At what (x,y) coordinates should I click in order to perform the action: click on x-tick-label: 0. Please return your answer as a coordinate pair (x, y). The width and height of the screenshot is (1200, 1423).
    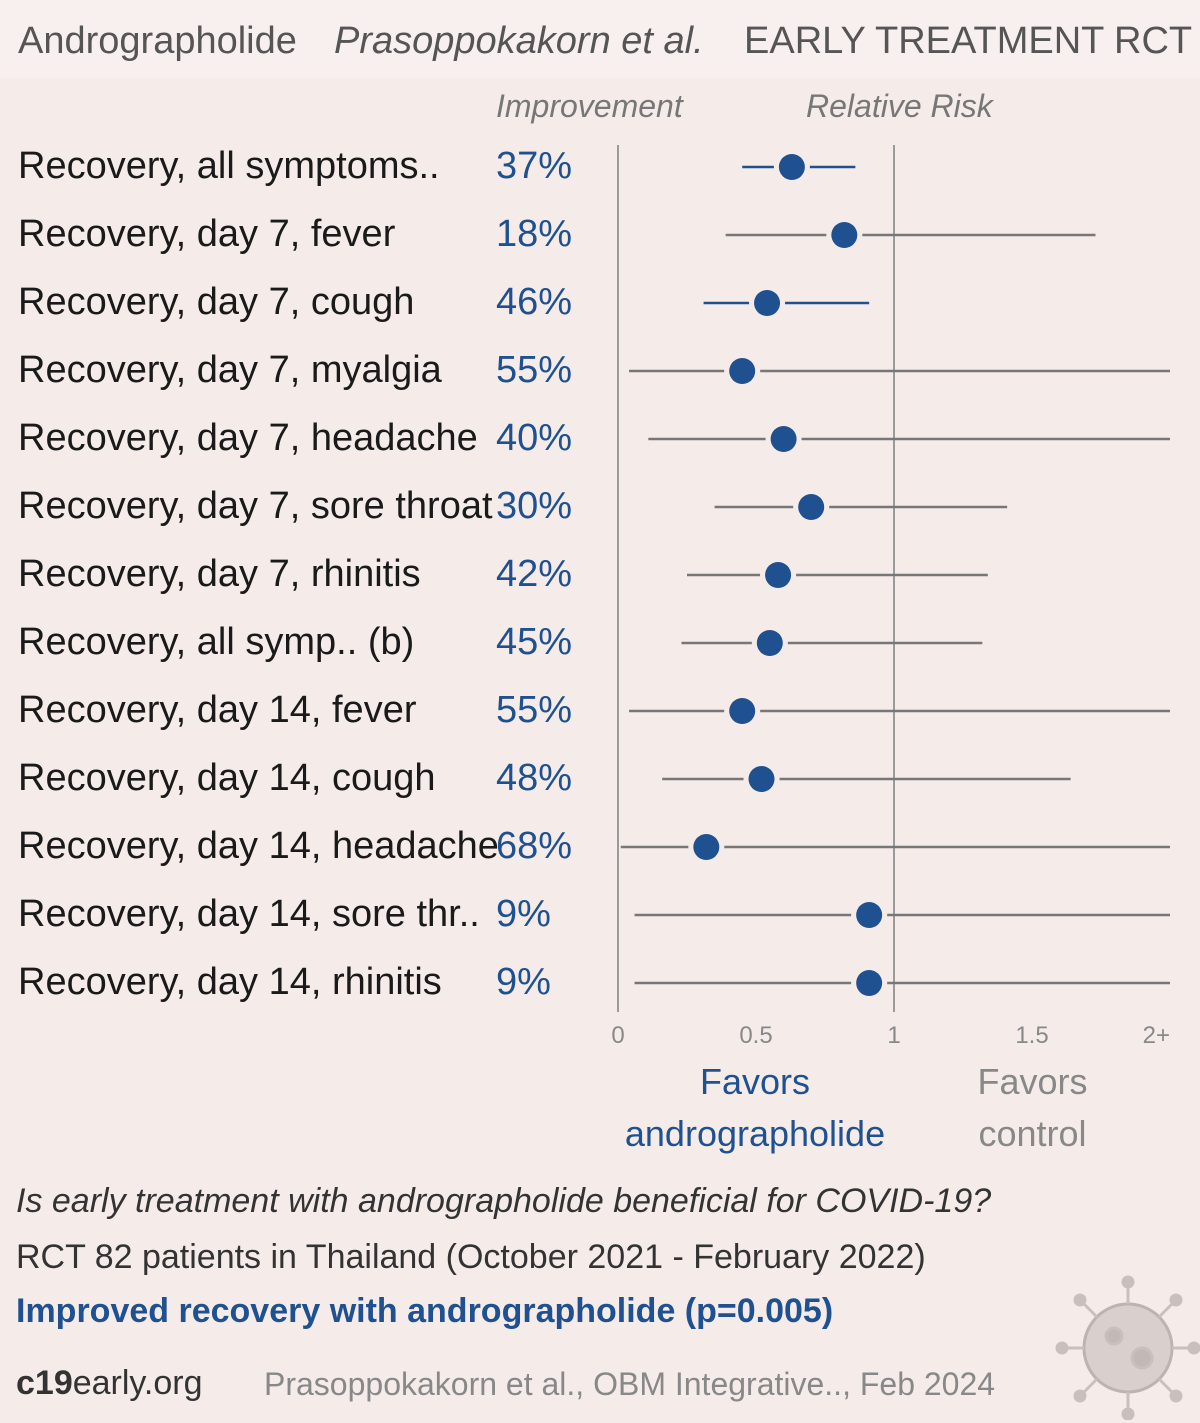
    Looking at the image, I should click on (617, 1035).